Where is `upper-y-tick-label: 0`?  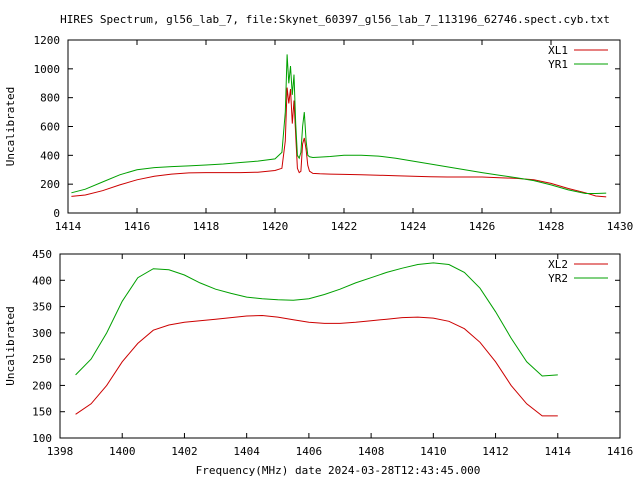
upper-y-tick-label: 0 is located at coordinates (56, 213).